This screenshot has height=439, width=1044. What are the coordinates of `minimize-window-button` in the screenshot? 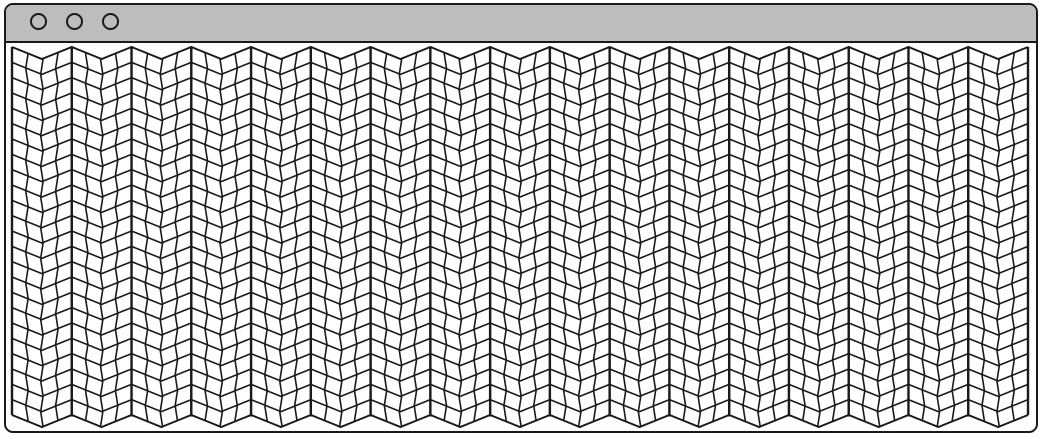 It's located at (74, 21).